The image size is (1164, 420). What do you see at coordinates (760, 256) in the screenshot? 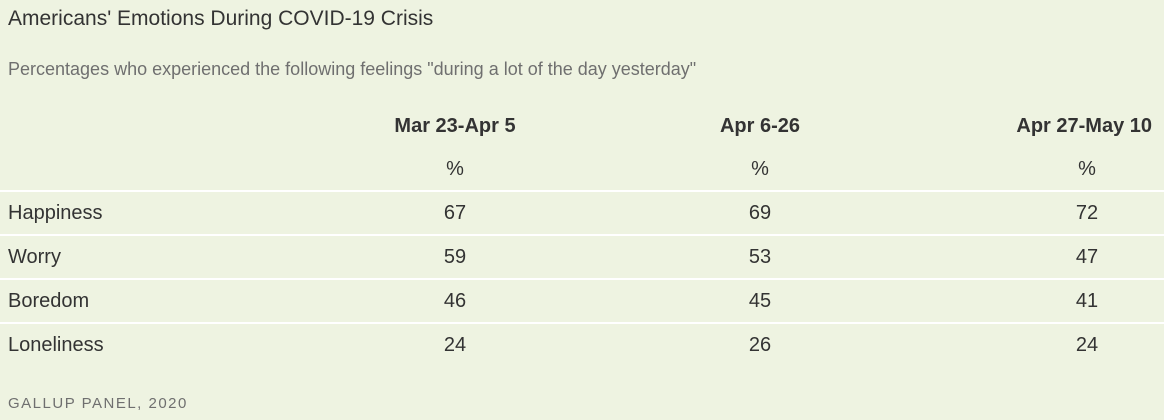
I see `value-cell: 53` at bounding box center [760, 256].